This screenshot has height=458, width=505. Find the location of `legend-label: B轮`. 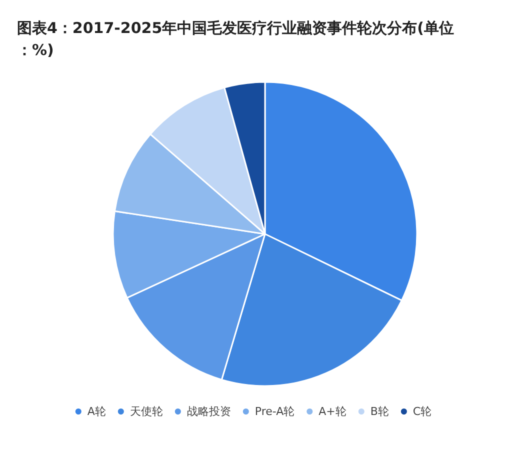

legend-label: B轮 is located at coordinates (379, 411).